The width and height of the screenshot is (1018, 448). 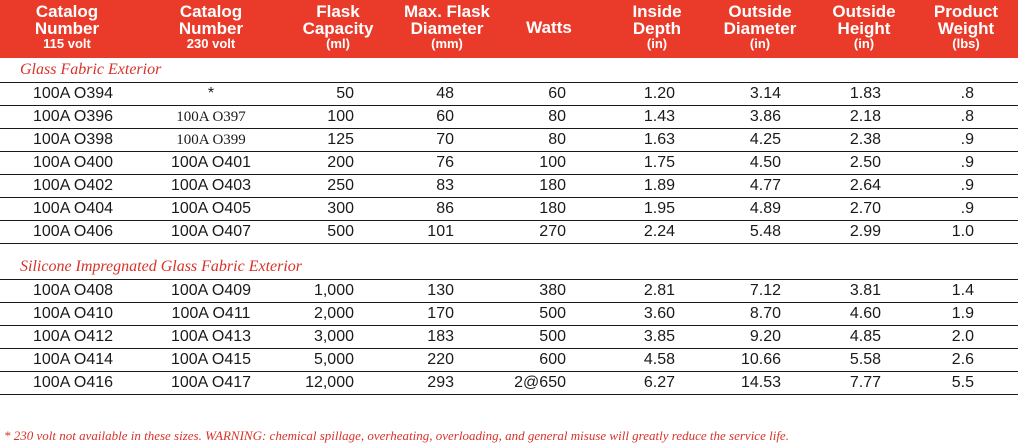 What do you see at coordinates (340, 208) in the screenshot?
I see `cell-flask-capacity: 300` at bounding box center [340, 208].